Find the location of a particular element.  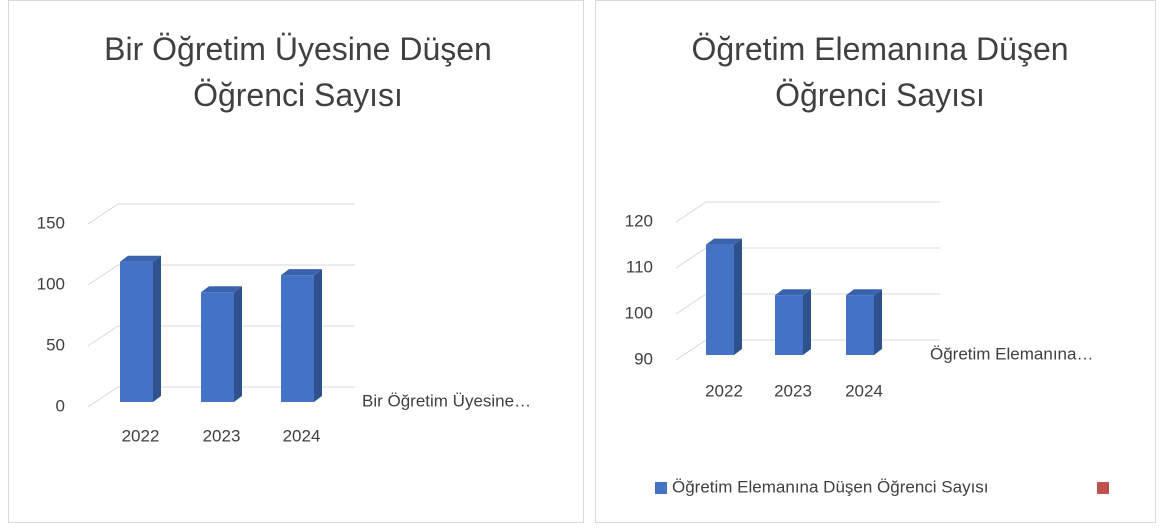

y-tick-label: 110 is located at coordinates (639, 266).